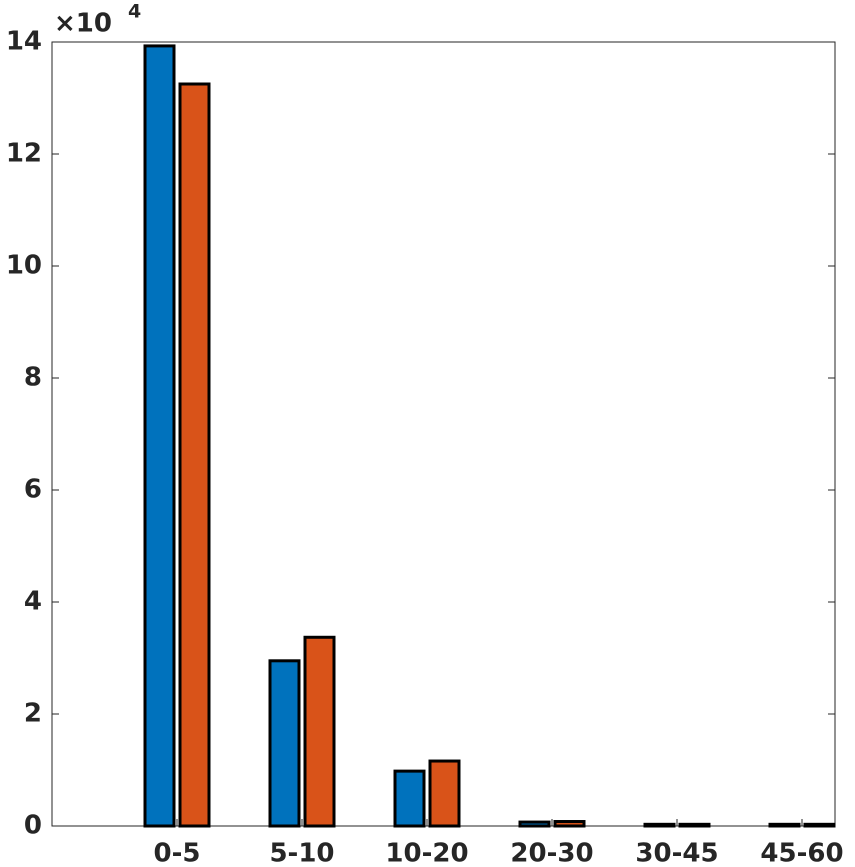 This screenshot has height=867, width=855. I want to click on y-tick-label: 14, so click(24, 42).